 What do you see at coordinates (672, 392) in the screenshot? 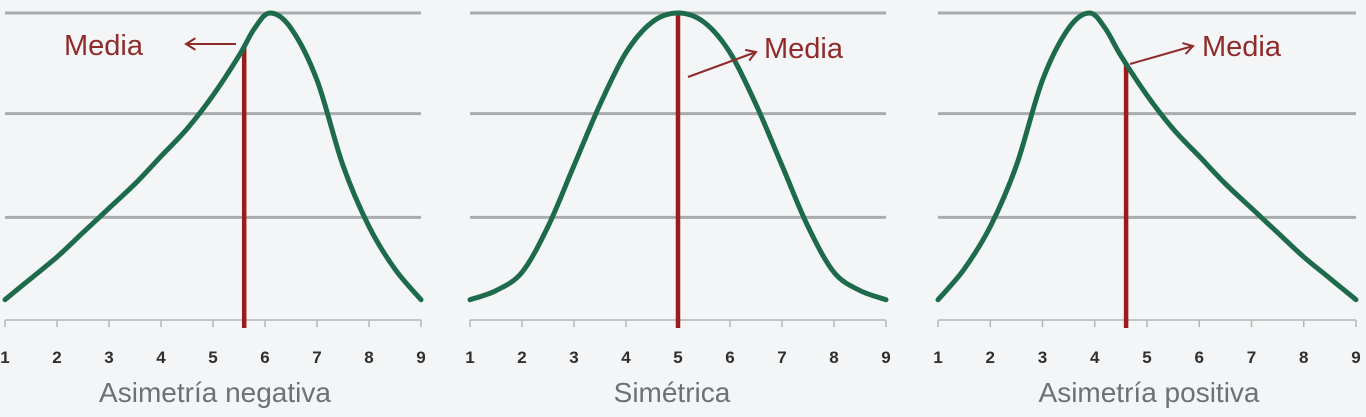
I see `chart-caption: Simétrica` at bounding box center [672, 392].